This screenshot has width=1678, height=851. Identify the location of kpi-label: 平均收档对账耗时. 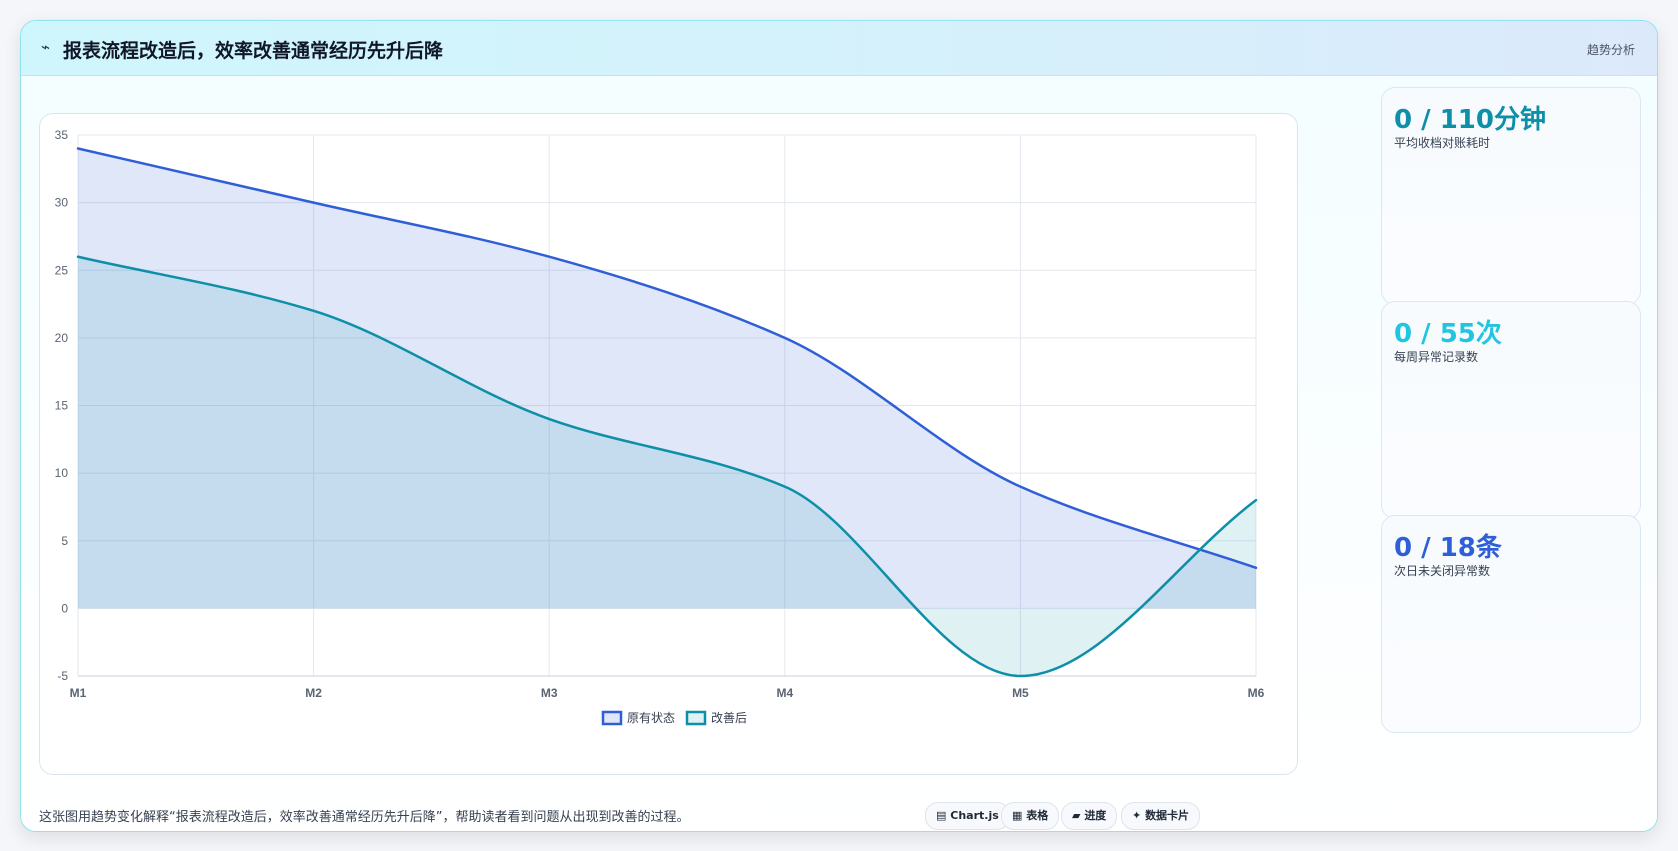
(1442, 143).